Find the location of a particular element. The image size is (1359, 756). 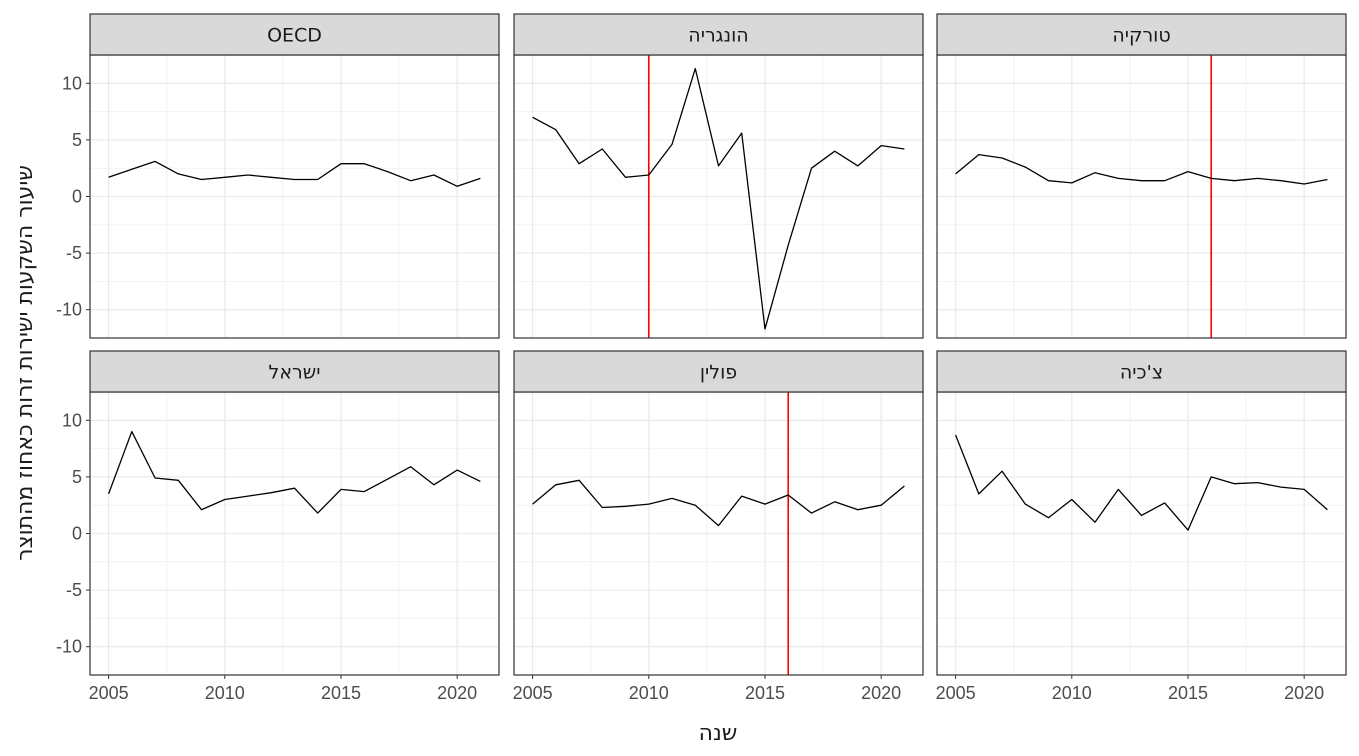

facet-title: OECD is located at coordinates (294, 36).